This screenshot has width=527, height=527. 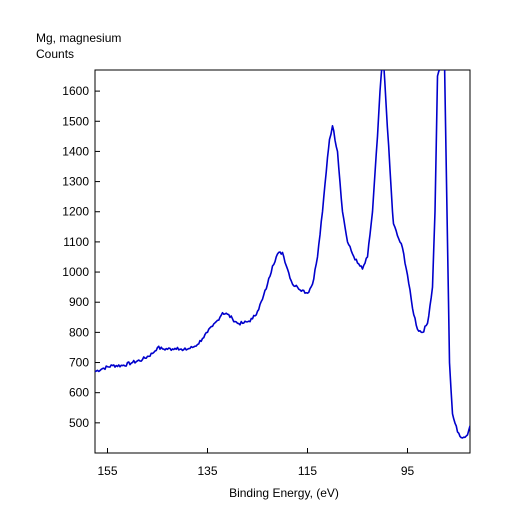 I want to click on y-tick-label: 1200, so click(x=75, y=212).